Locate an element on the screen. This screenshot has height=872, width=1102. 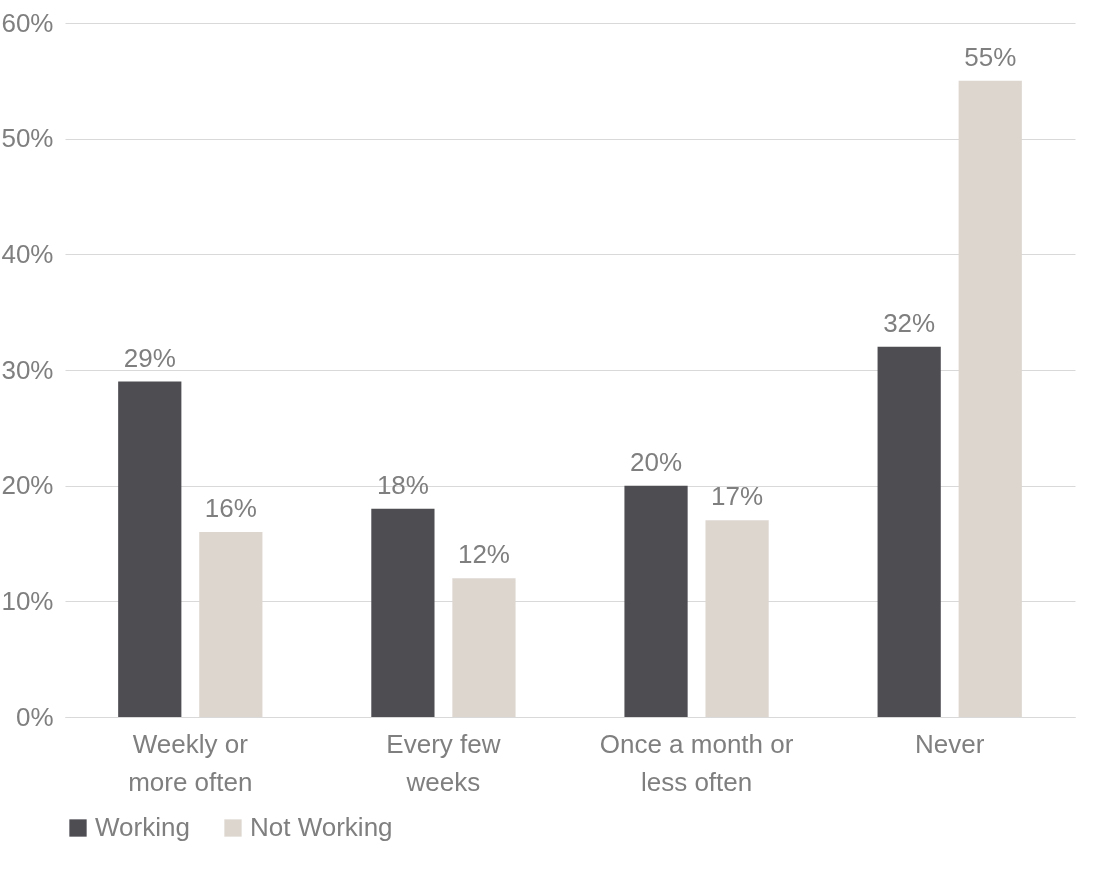
legend-label: Not Working is located at coordinates (321, 827).